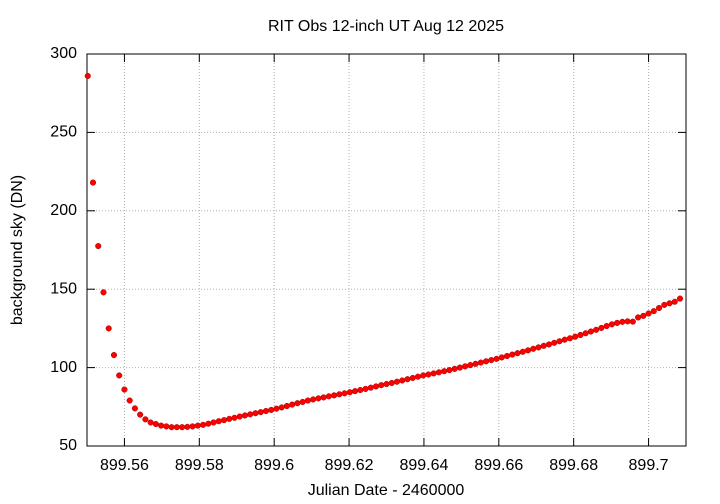 The width and height of the screenshot is (720, 504). What do you see at coordinates (199, 465) in the screenshot?
I see `x-tick-label: 899.58` at bounding box center [199, 465].